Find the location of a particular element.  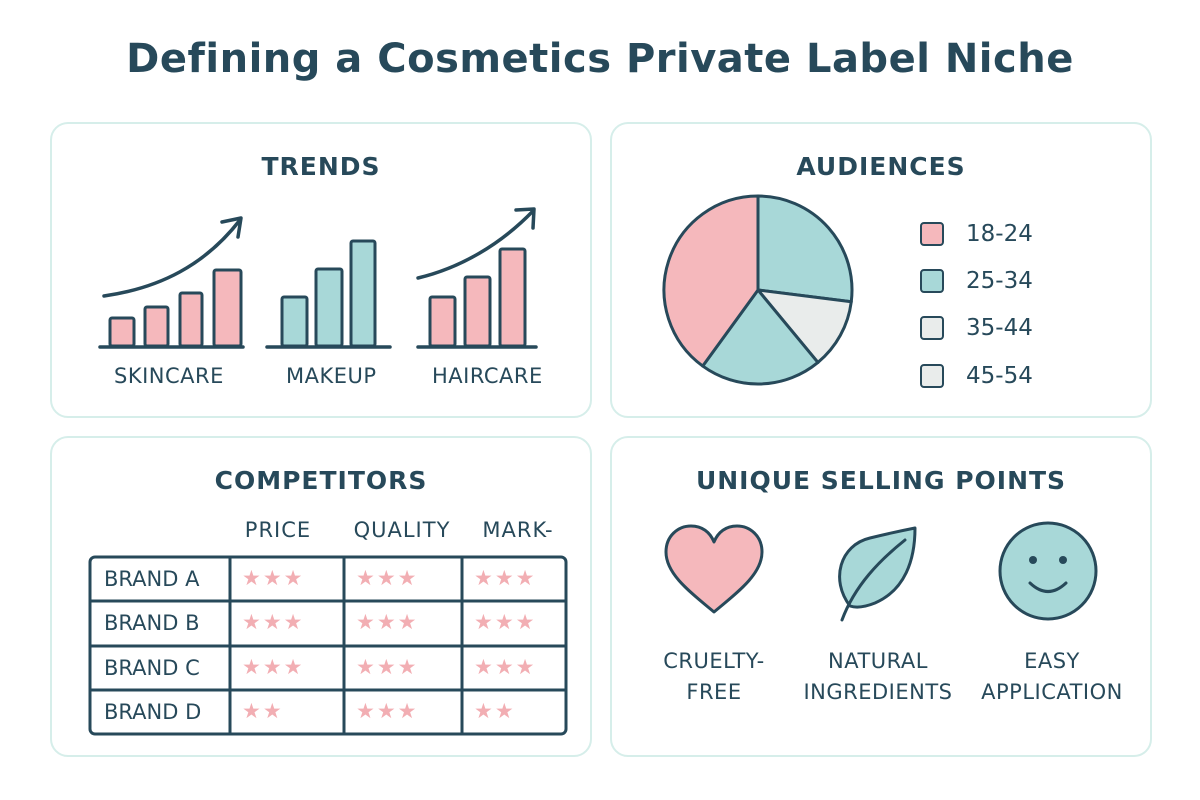

smiley-icon is located at coordinates (1048, 571).